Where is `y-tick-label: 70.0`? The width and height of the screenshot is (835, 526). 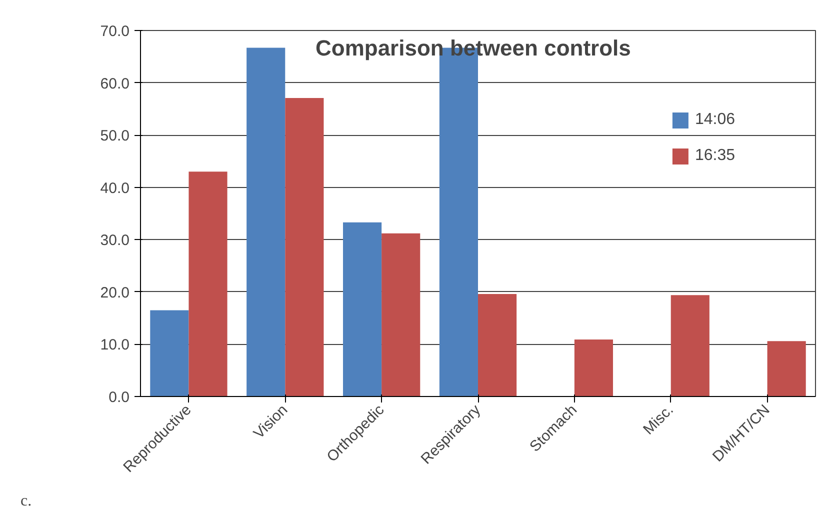
y-tick-label: 70.0 is located at coordinates (115, 31).